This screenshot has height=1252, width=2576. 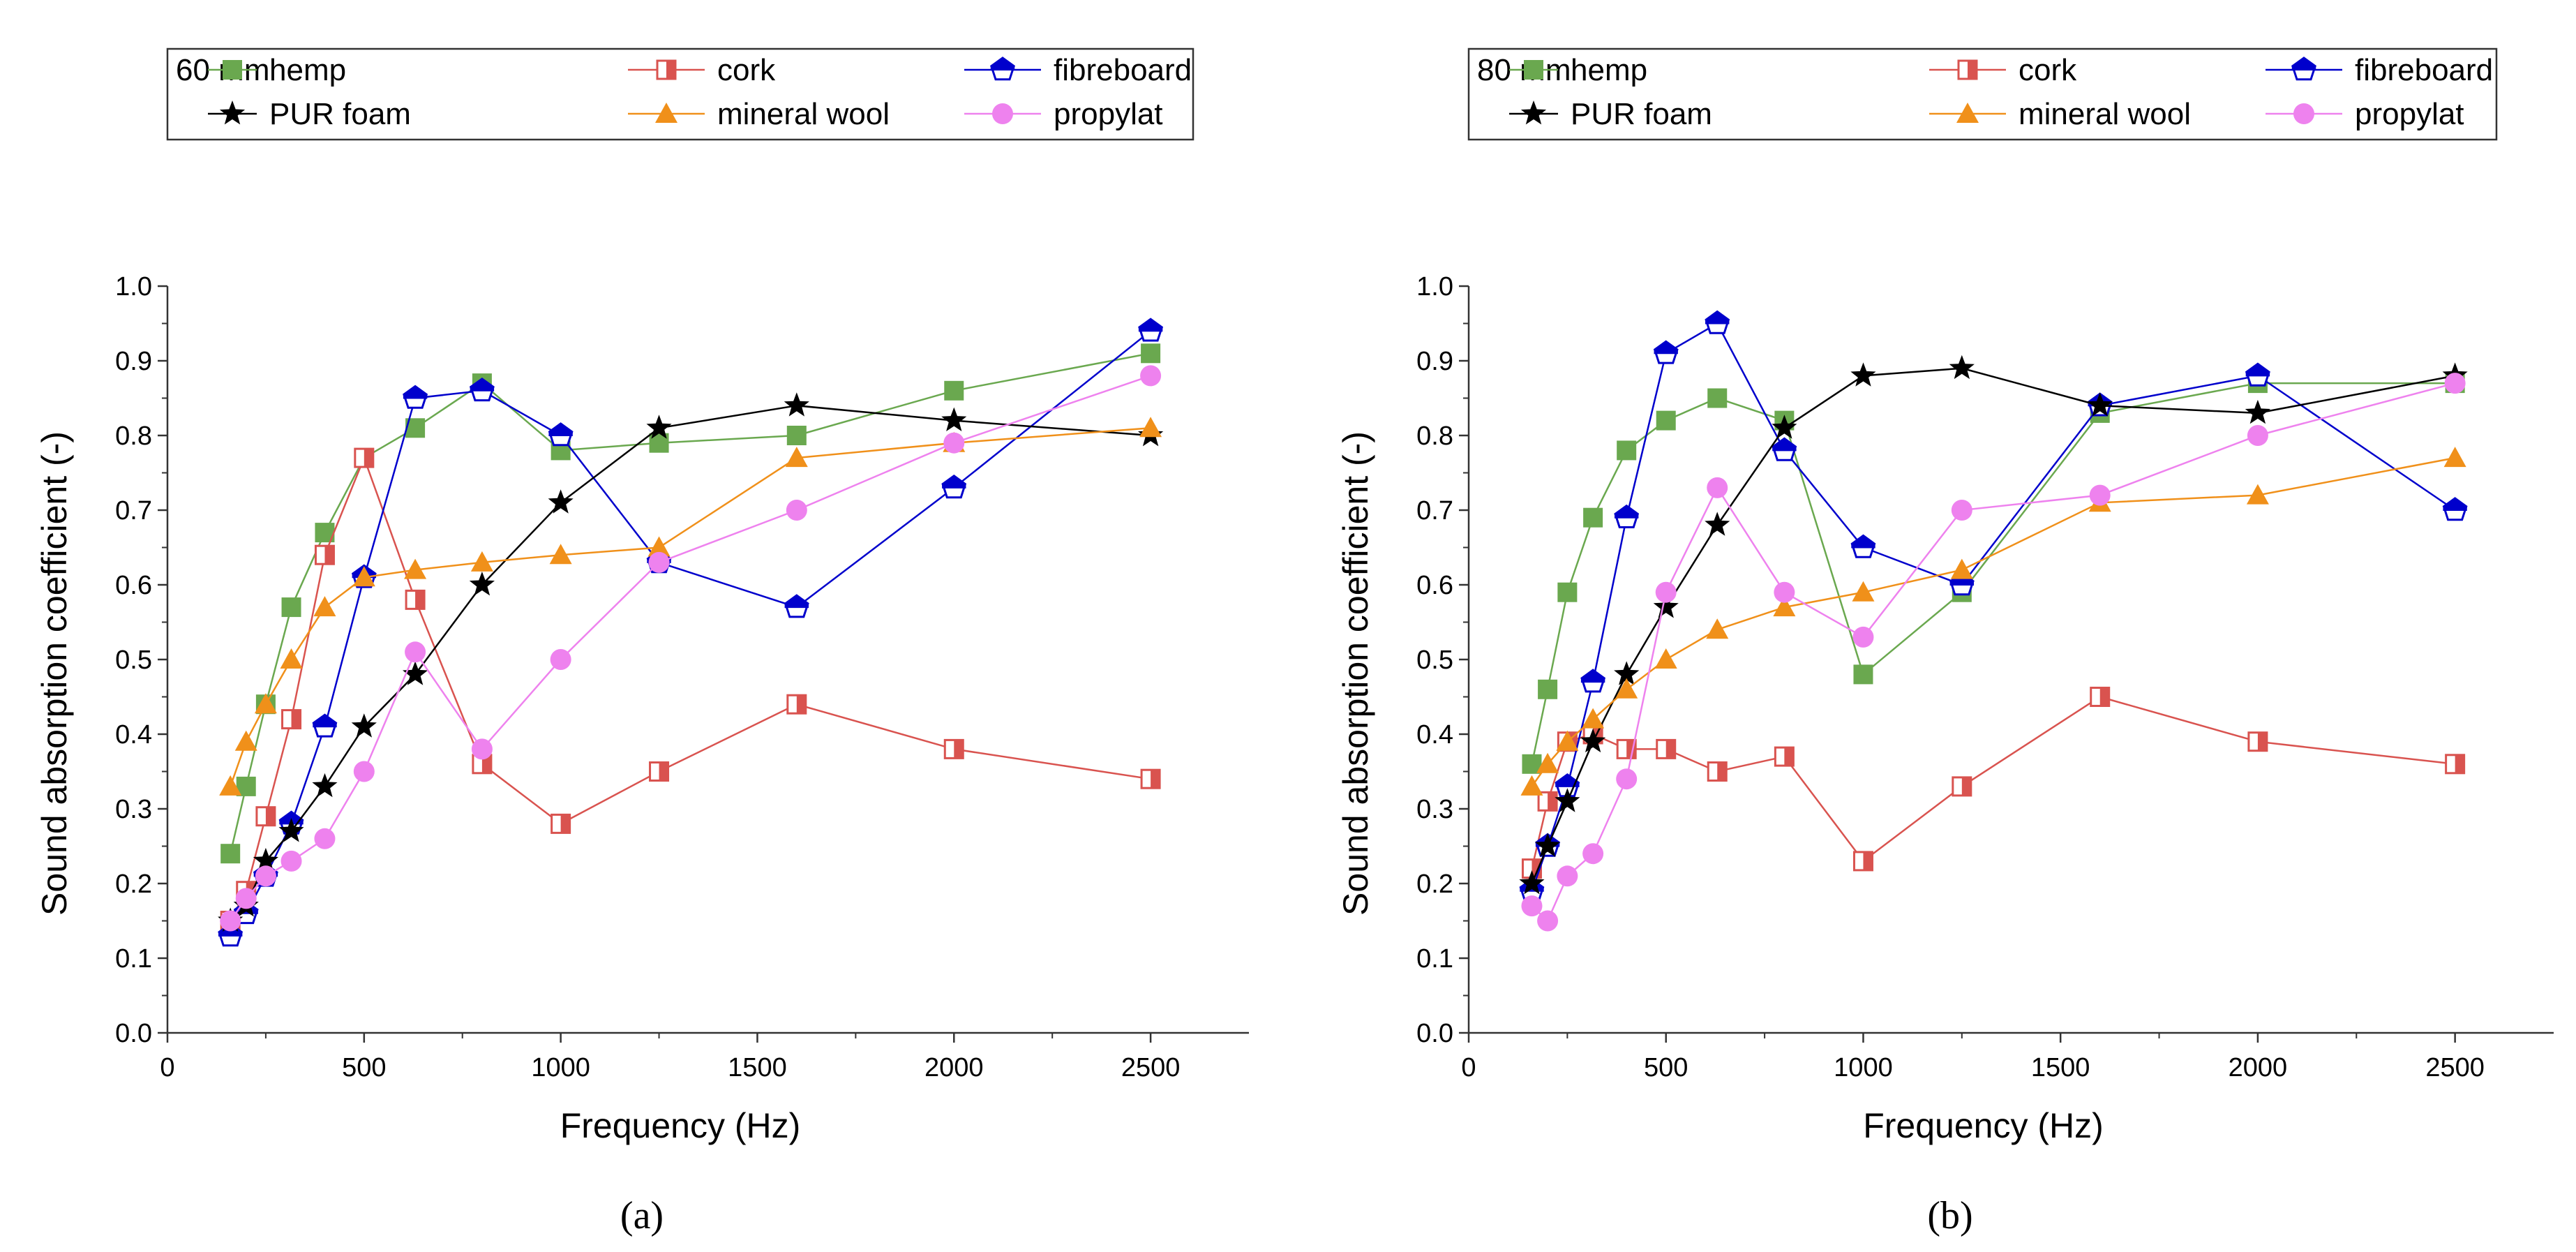 I want to click on legend-label: cork, so click(x=746, y=70).